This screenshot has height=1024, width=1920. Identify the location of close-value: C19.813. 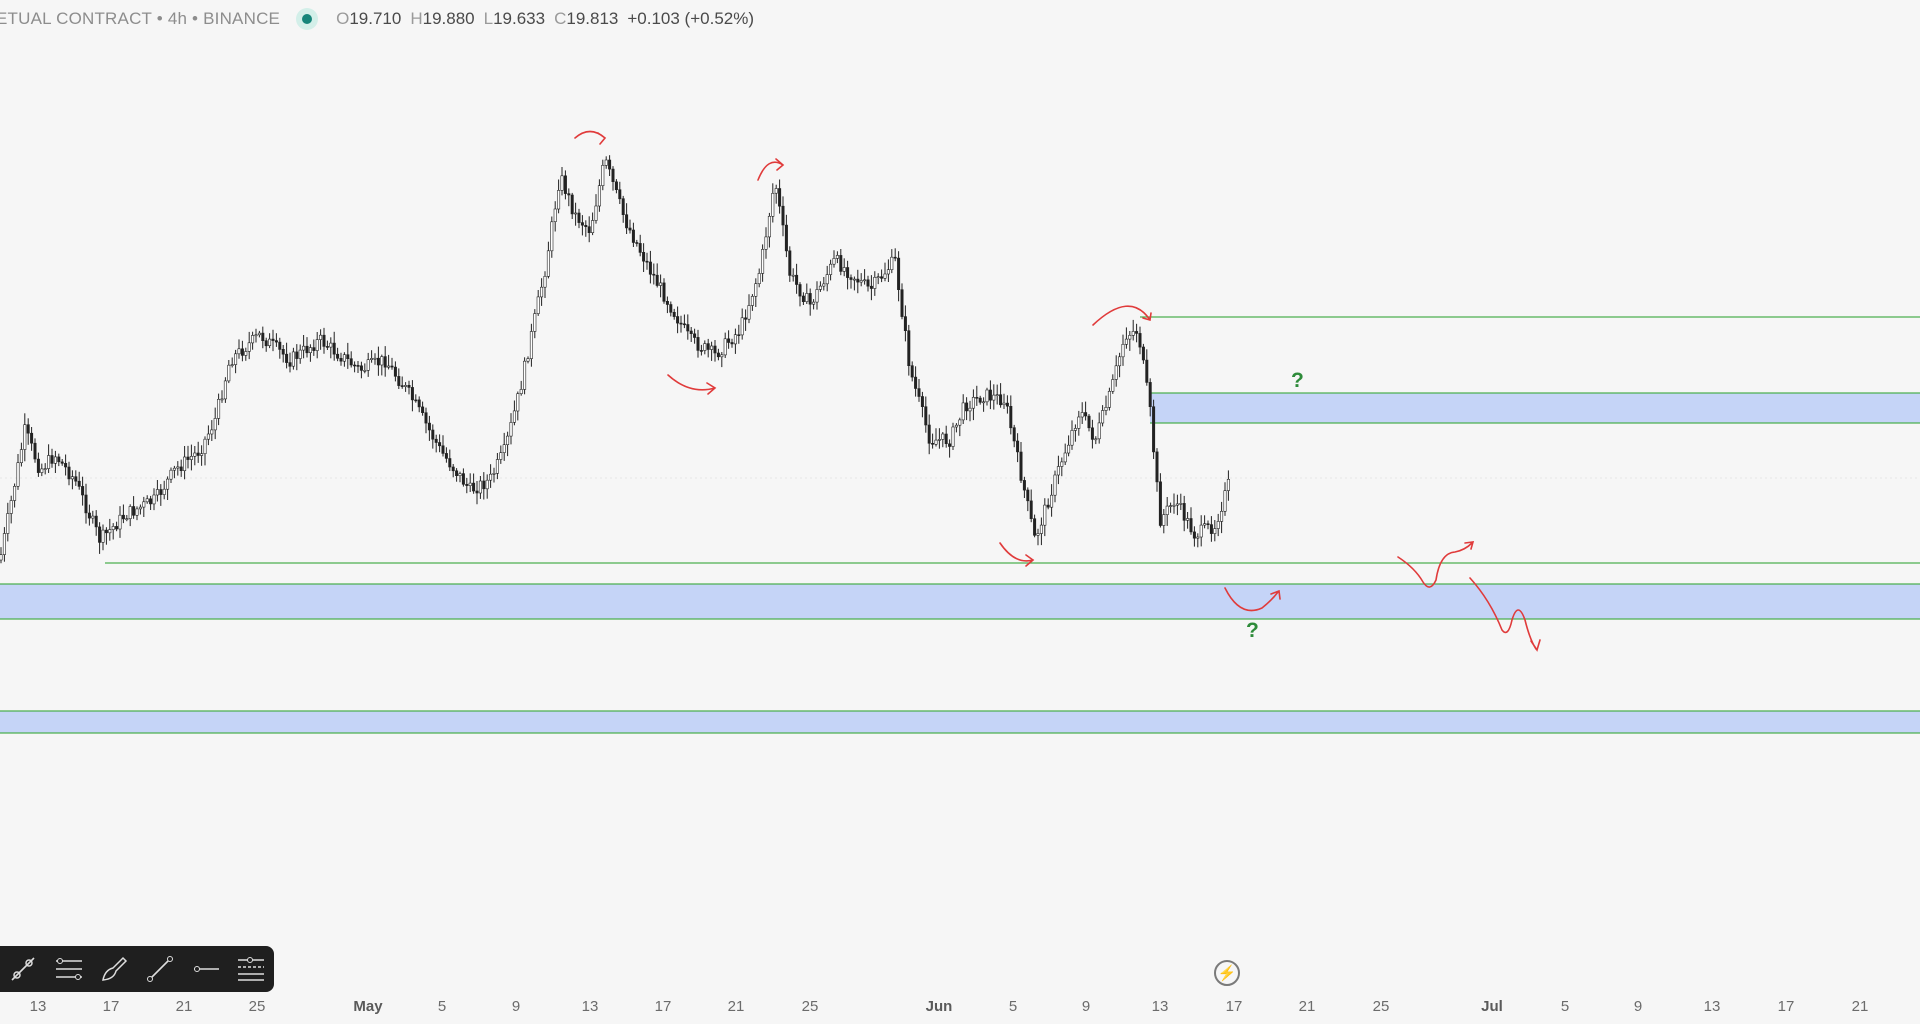
(586, 18).